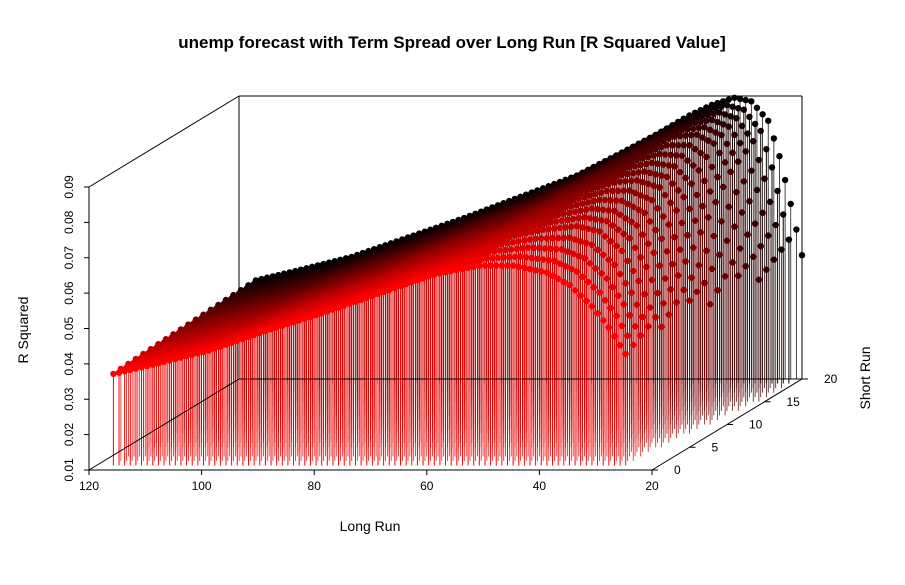 The width and height of the screenshot is (905, 585). I want to click on x-tick-label: 100, so click(202, 486).